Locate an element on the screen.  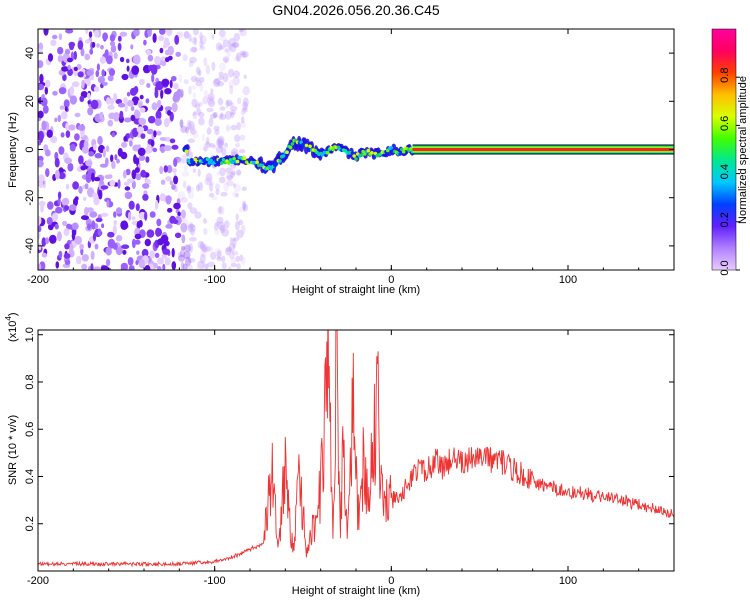
figure-title: GN04.2026.056.20.36.C45 is located at coordinates (356, 10).